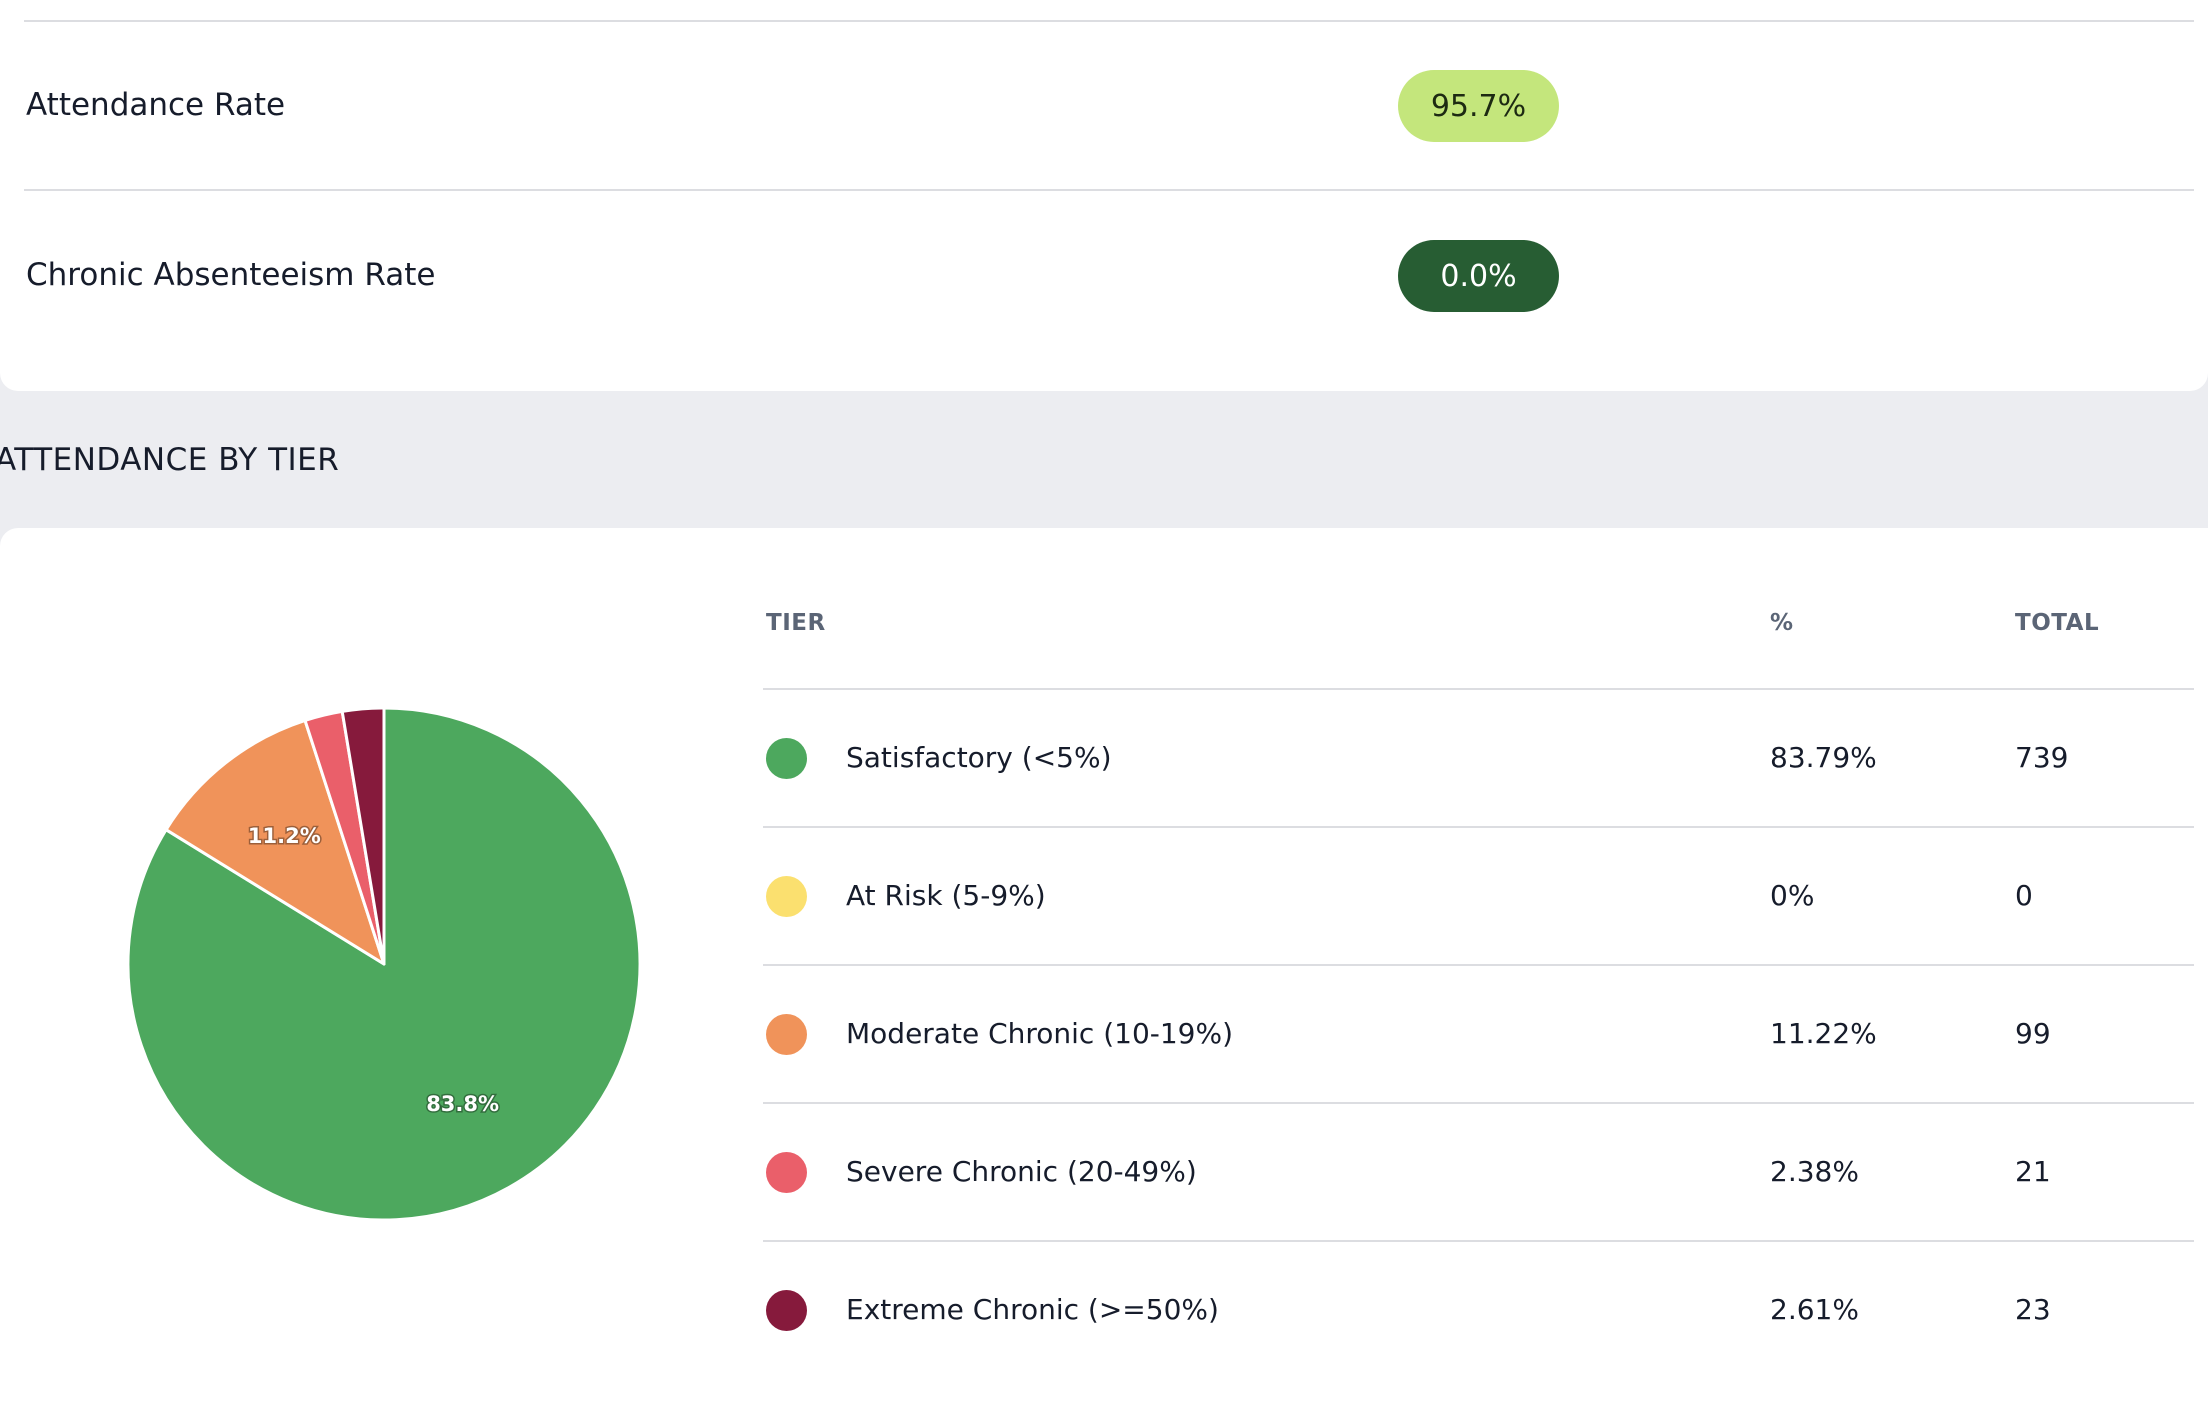 The height and width of the screenshot is (1428, 2208). What do you see at coordinates (1040, 1033) in the screenshot?
I see `tier-name: Moderate Chronic (10-19%)` at bounding box center [1040, 1033].